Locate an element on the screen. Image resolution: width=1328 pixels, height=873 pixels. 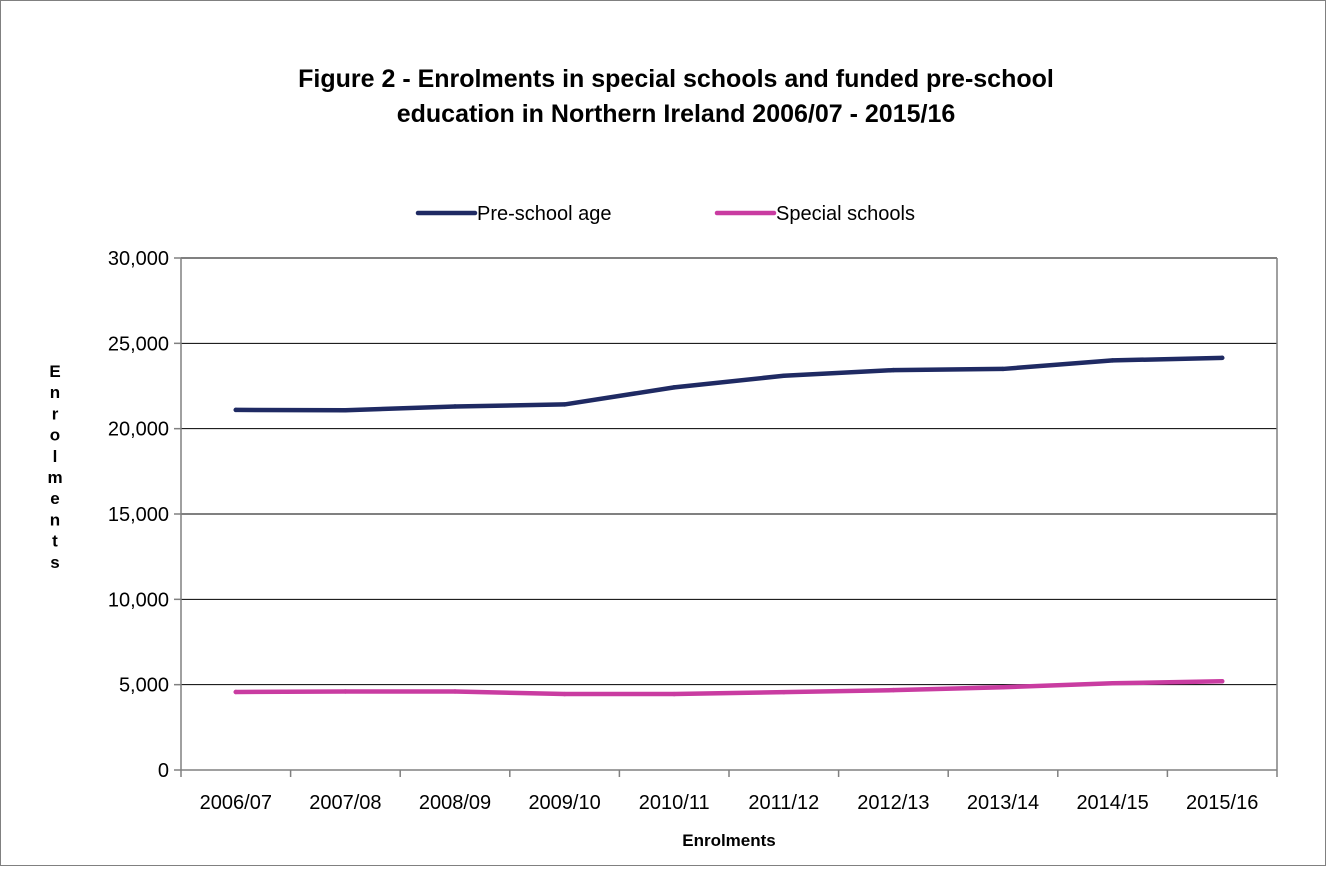
x-tick-label-5: 2011/12 is located at coordinates (783, 803).